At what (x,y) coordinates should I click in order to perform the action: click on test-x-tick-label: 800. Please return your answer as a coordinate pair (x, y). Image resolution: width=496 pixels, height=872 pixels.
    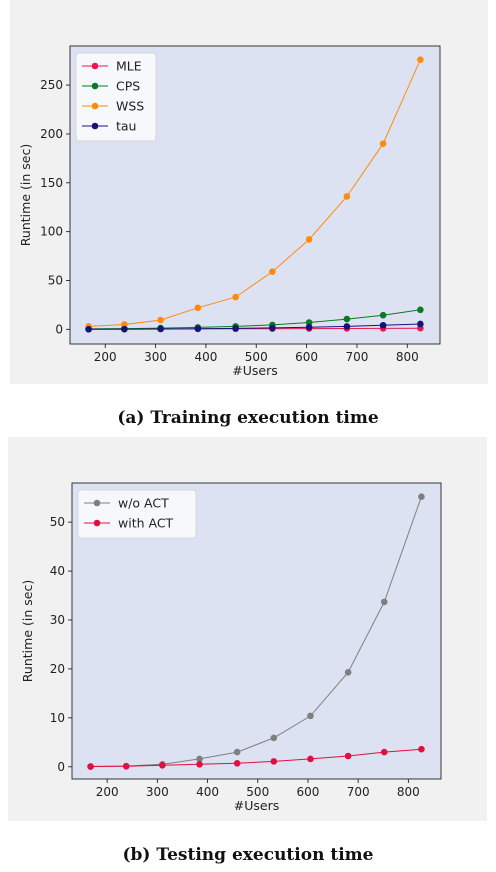
    Looking at the image, I should click on (408, 792).